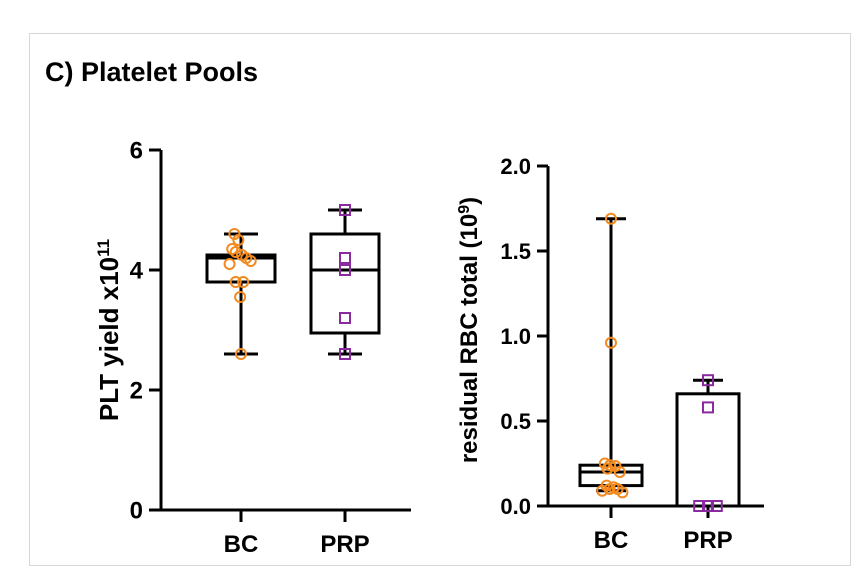 The width and height of the screenshot is (865, 583). I want to click on y-tick-label: 2, so click(136, 391).